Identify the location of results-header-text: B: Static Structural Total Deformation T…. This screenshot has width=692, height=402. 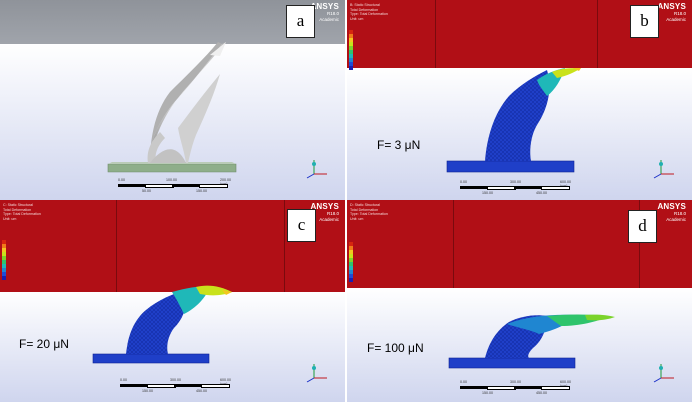
(369, 12).